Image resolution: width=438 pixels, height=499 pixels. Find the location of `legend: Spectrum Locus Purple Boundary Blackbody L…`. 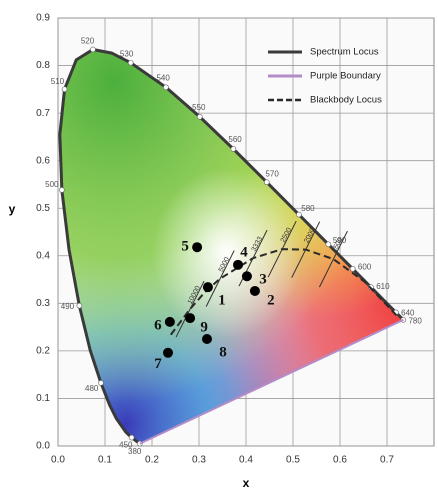

legend: Spectrum Locus Purple Boundary Blackbody L… is located at coordinates (325, 76).